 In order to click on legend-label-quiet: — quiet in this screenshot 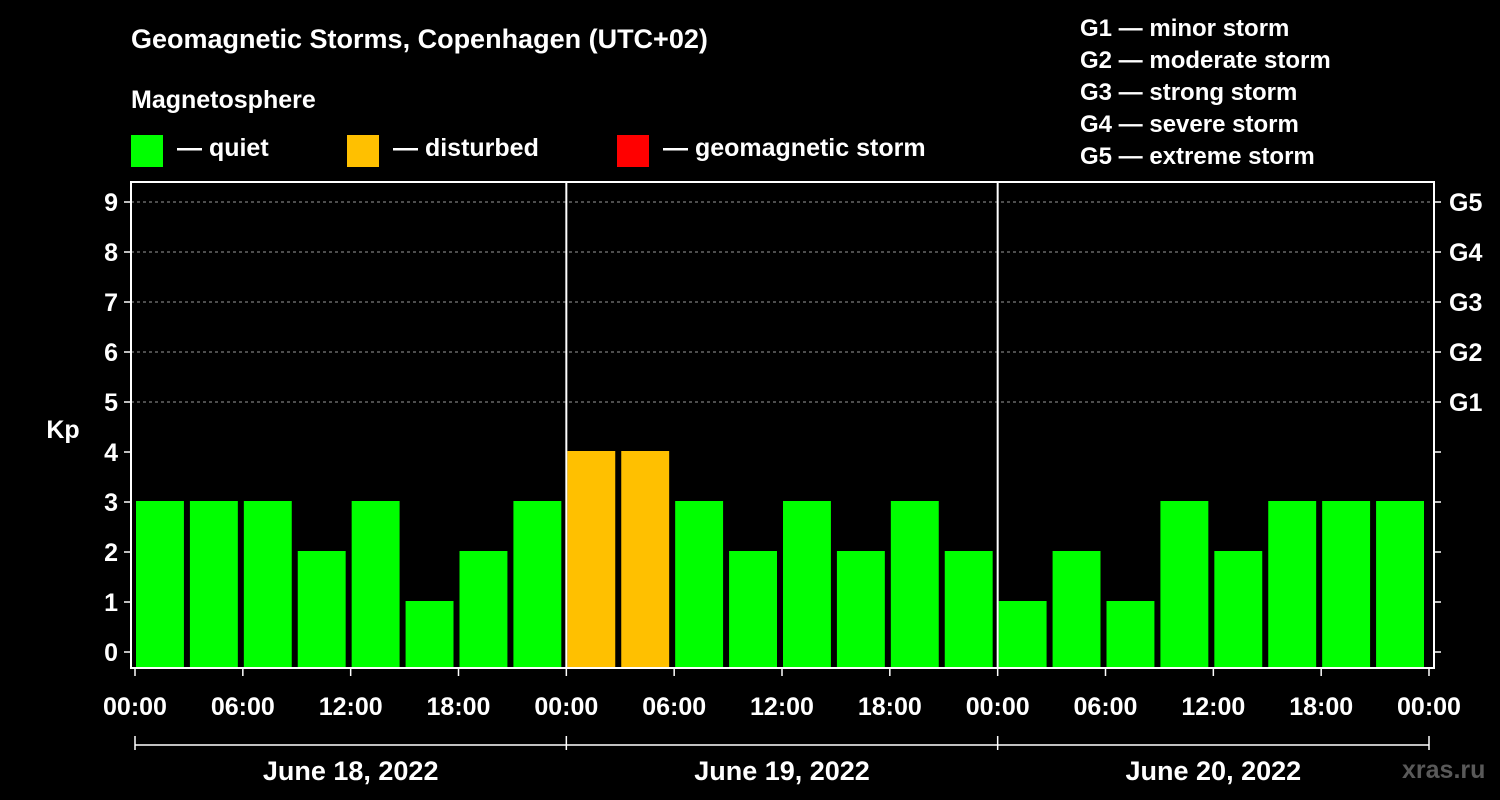, I will do `click(223, 148)`.